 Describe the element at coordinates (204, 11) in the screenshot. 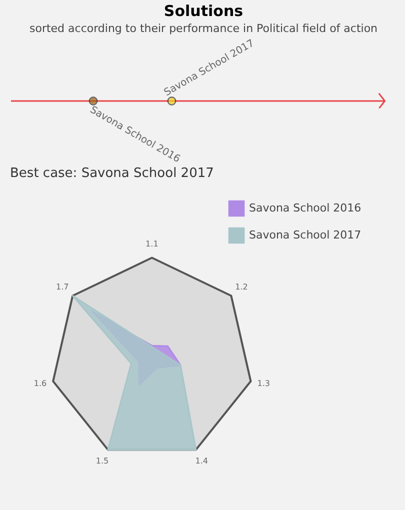

I see `text: Solutions` at that location.